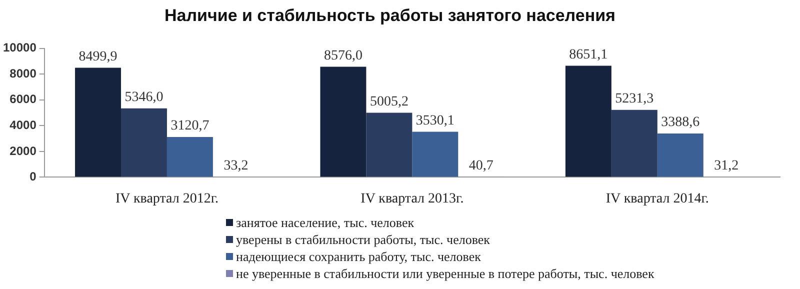  Describe the element at coordinates (33, 177) in the screenshot. I see `y-tick-label: 0` at that location.